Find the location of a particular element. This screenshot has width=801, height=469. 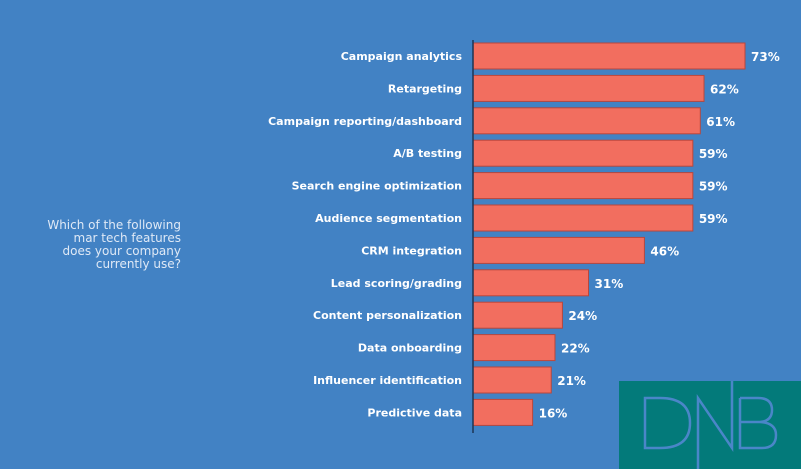

category-label: Lead scoring/grading is located at coordinates (396, 283).